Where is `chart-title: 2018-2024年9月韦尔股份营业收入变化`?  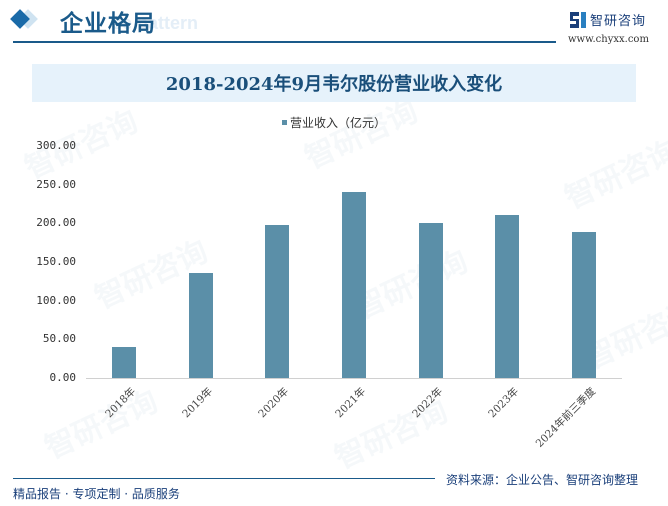 chart-title: 2018-2024年9月韦尔股份营业收入变化 is located at coordinates (334, 84).